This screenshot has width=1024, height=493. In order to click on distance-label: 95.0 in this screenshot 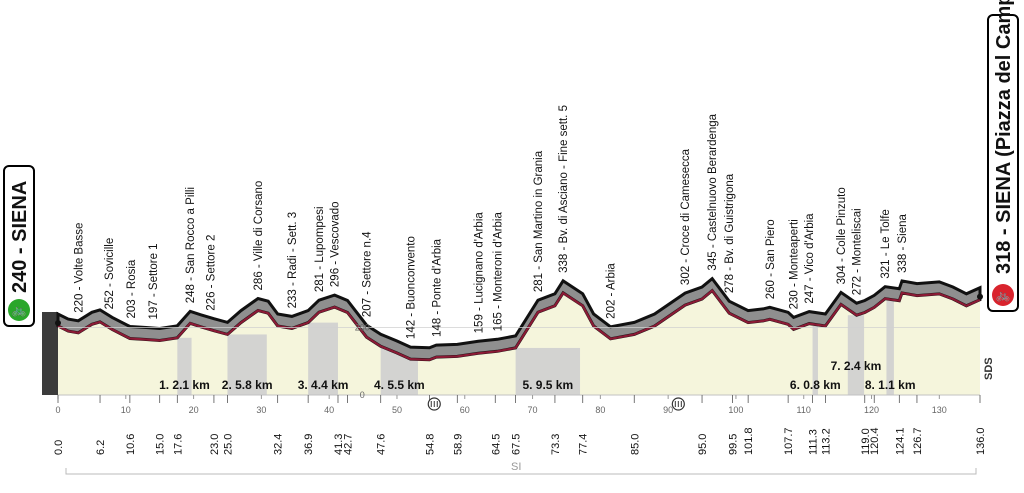, I will do `click(703, 444)`.